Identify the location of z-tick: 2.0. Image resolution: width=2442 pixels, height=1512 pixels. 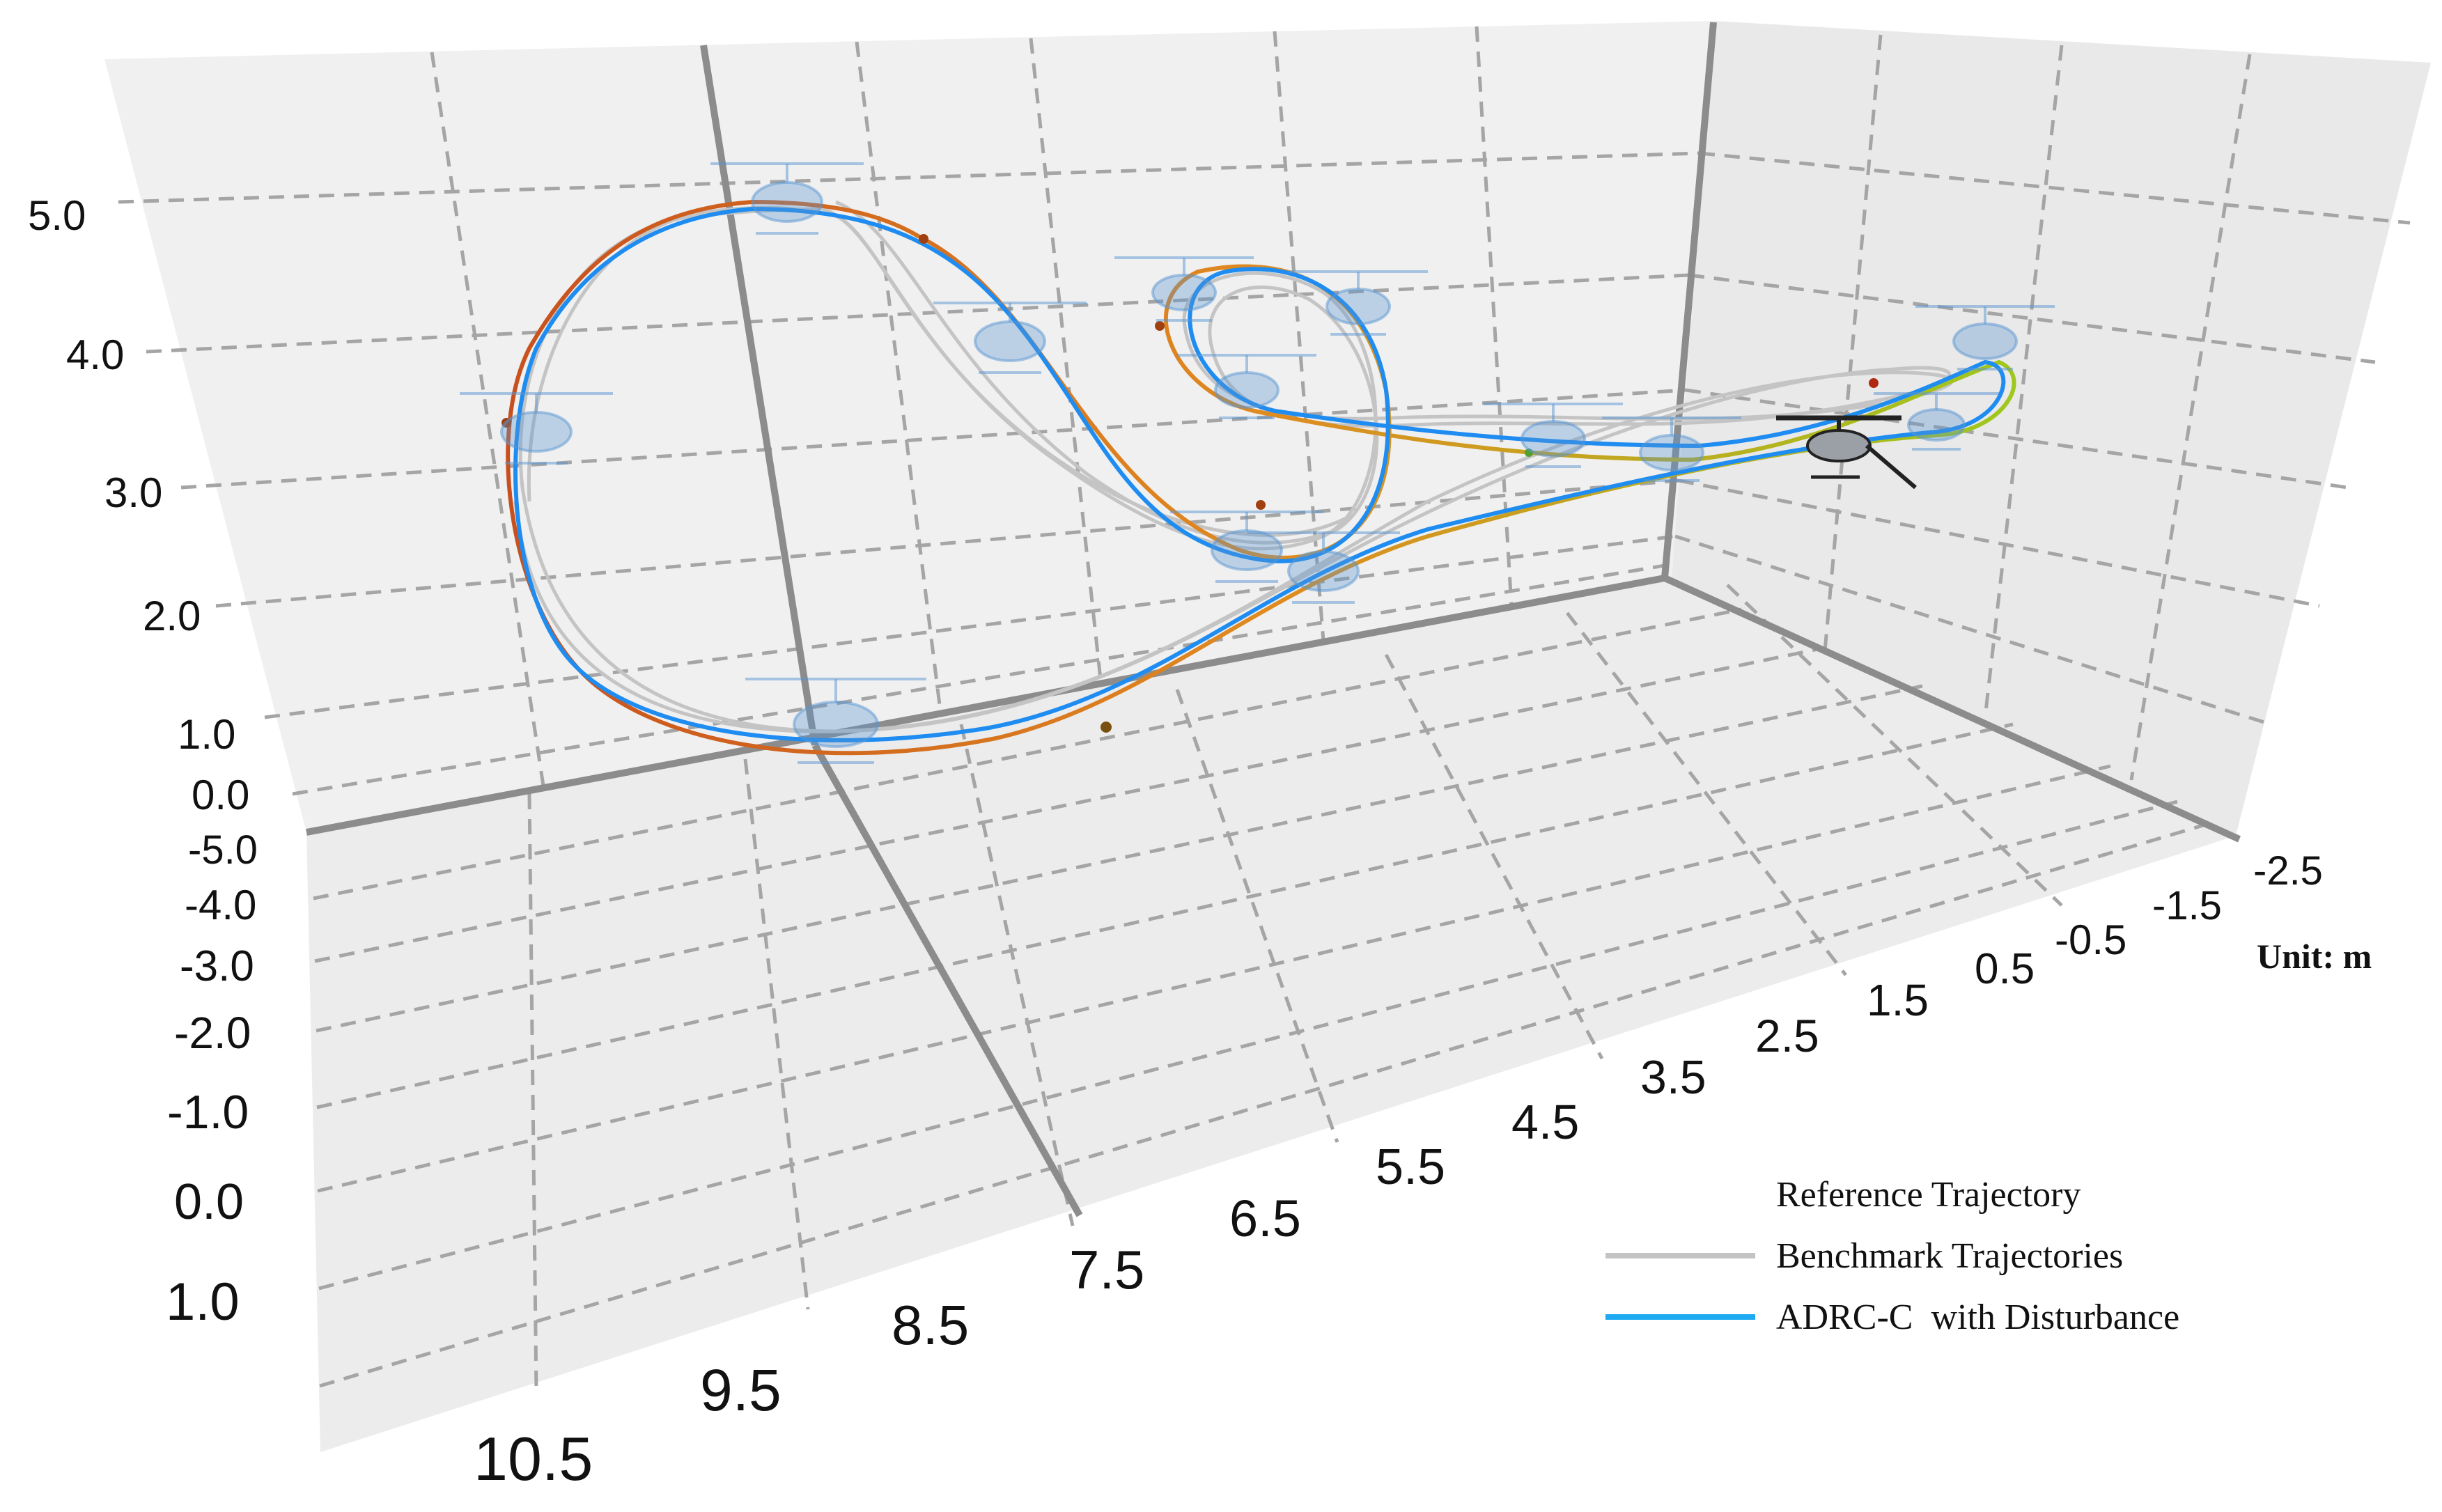
(172, 616).